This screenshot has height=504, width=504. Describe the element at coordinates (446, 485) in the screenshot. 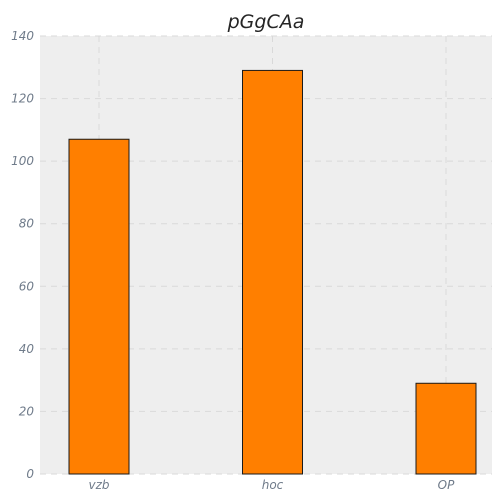

I see `x-tick-label: OP` at that location.